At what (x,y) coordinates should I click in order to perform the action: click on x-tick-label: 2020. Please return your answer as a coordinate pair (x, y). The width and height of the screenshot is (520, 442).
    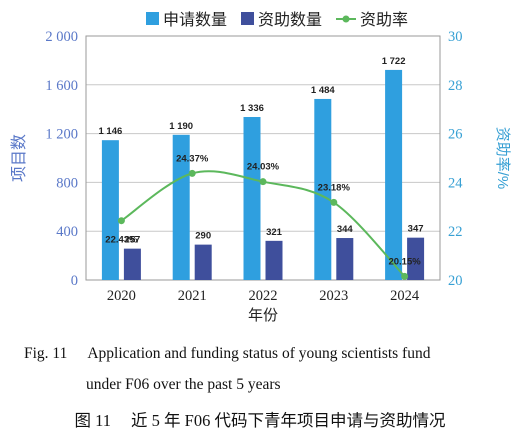
    Looking at the image, I should click on (121, 296).